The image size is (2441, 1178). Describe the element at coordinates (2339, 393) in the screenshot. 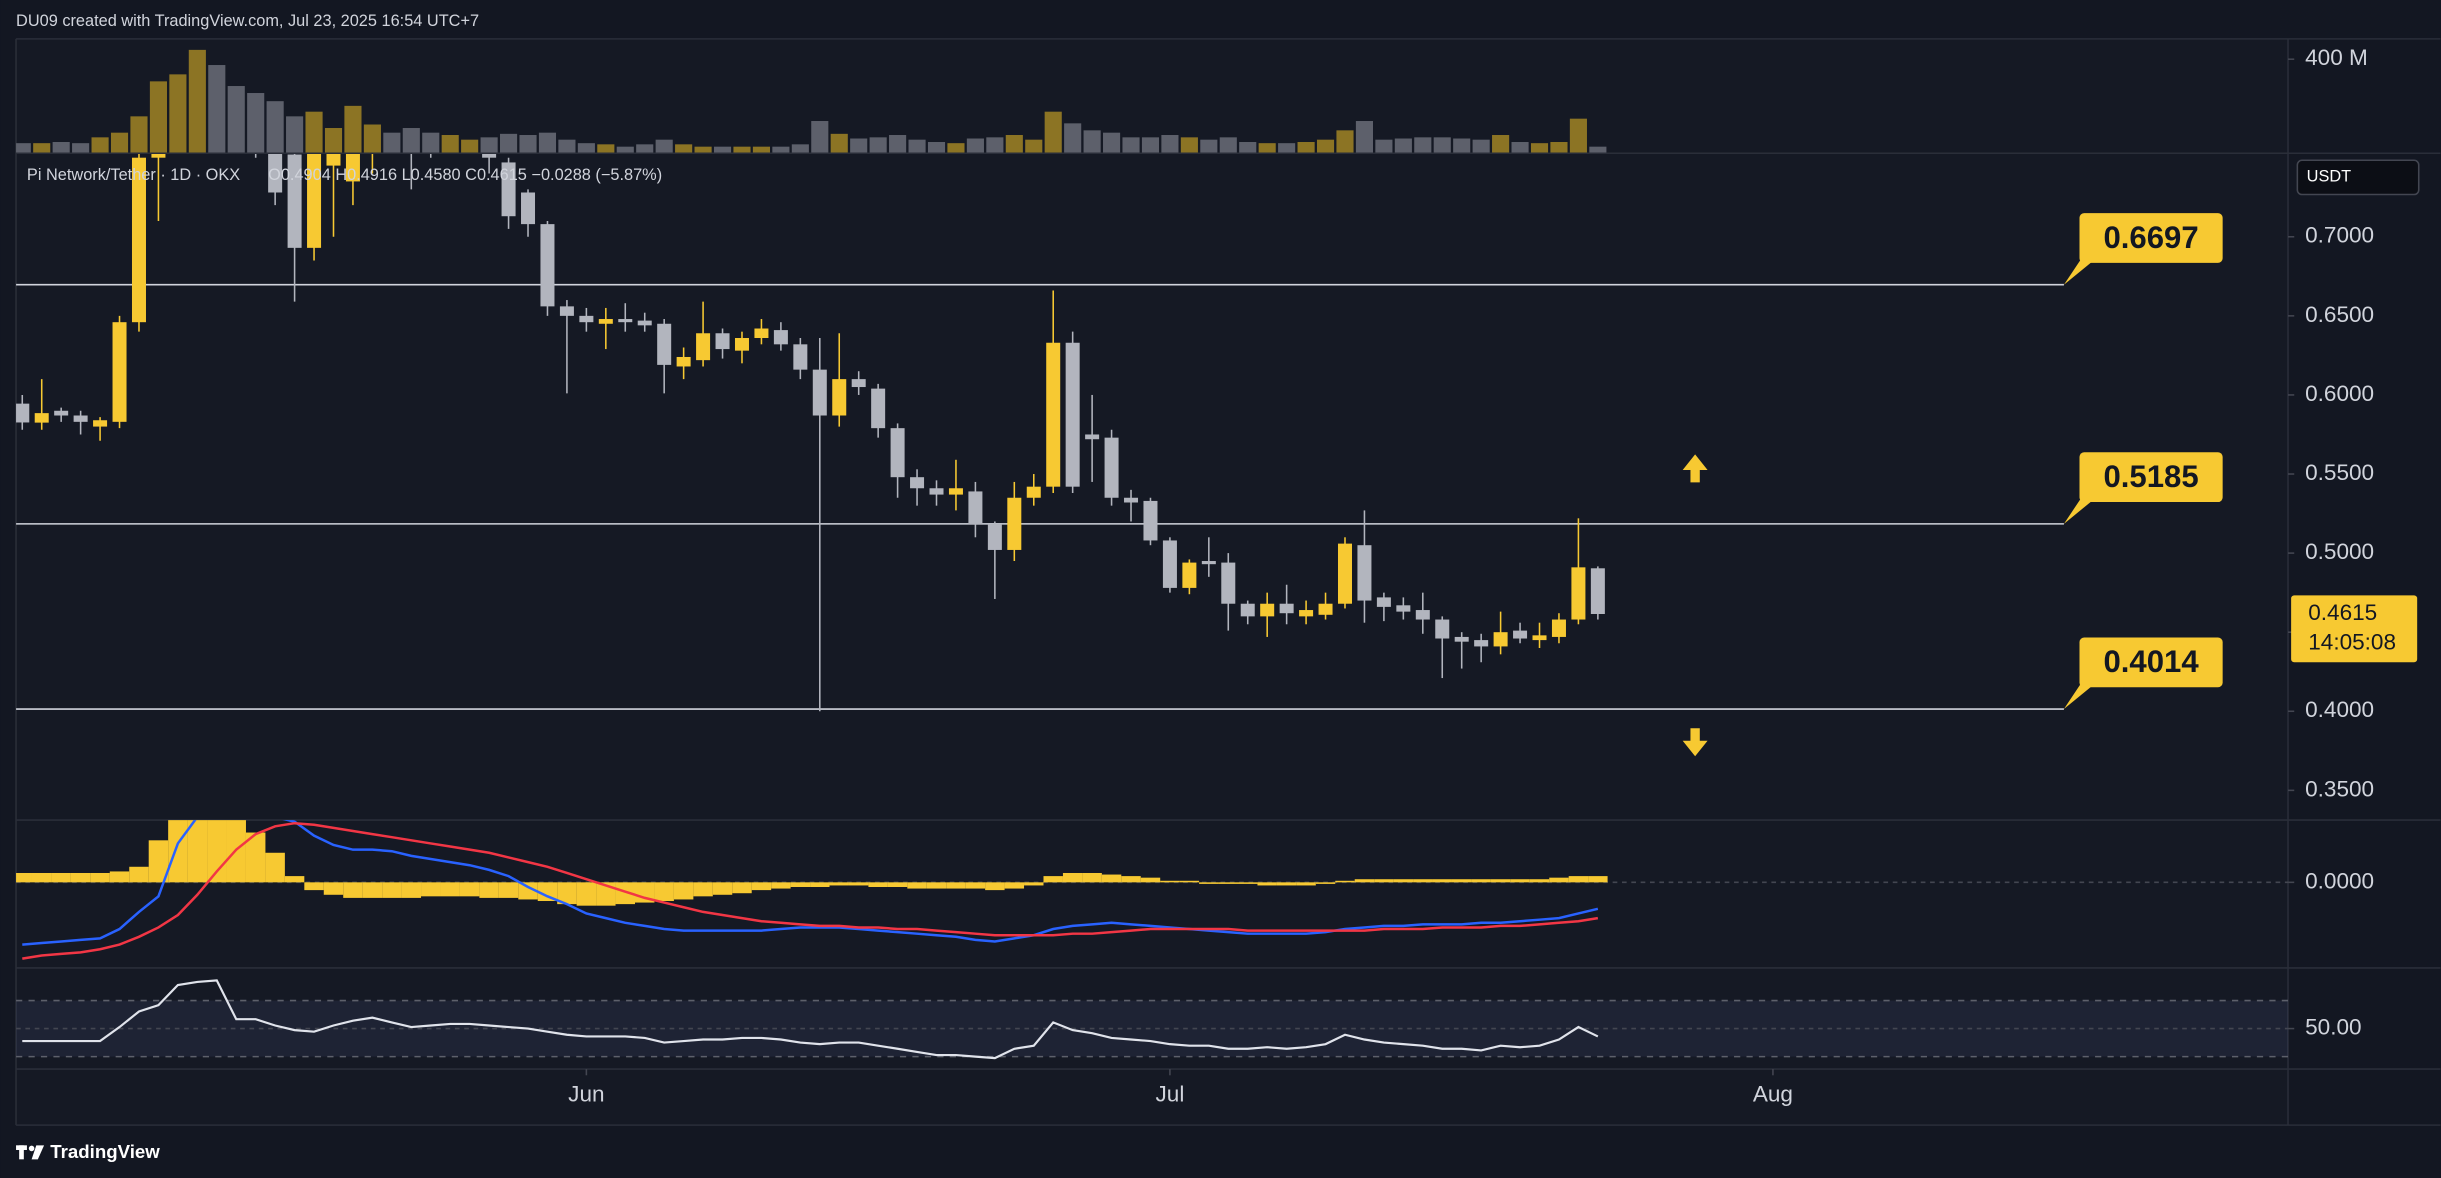

I see `y-tick-label: 0.6000` at that location.